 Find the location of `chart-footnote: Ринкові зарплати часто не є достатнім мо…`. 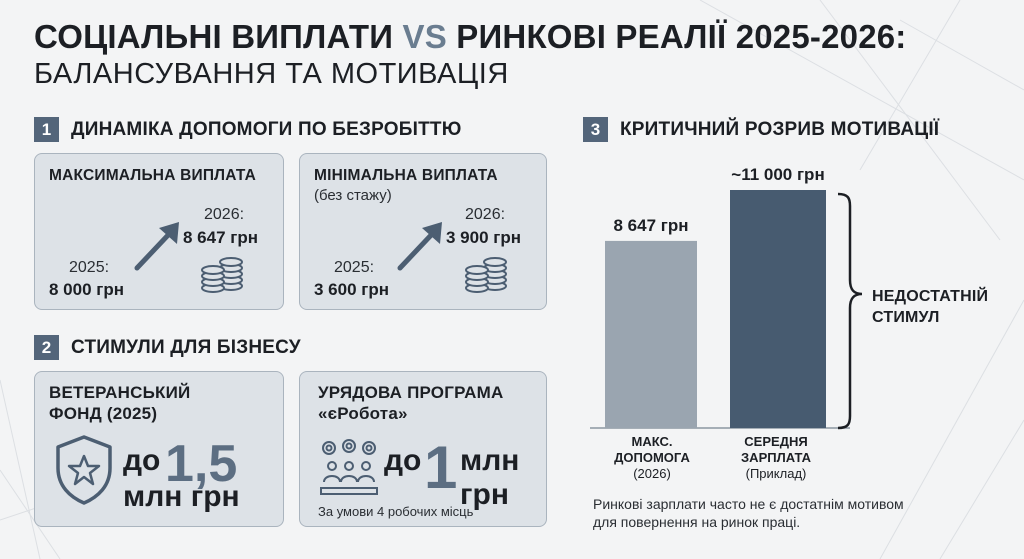

chart-footnote: Ринкові зарплати часто не є достатнім мо… is located at coordinates (748, 513).